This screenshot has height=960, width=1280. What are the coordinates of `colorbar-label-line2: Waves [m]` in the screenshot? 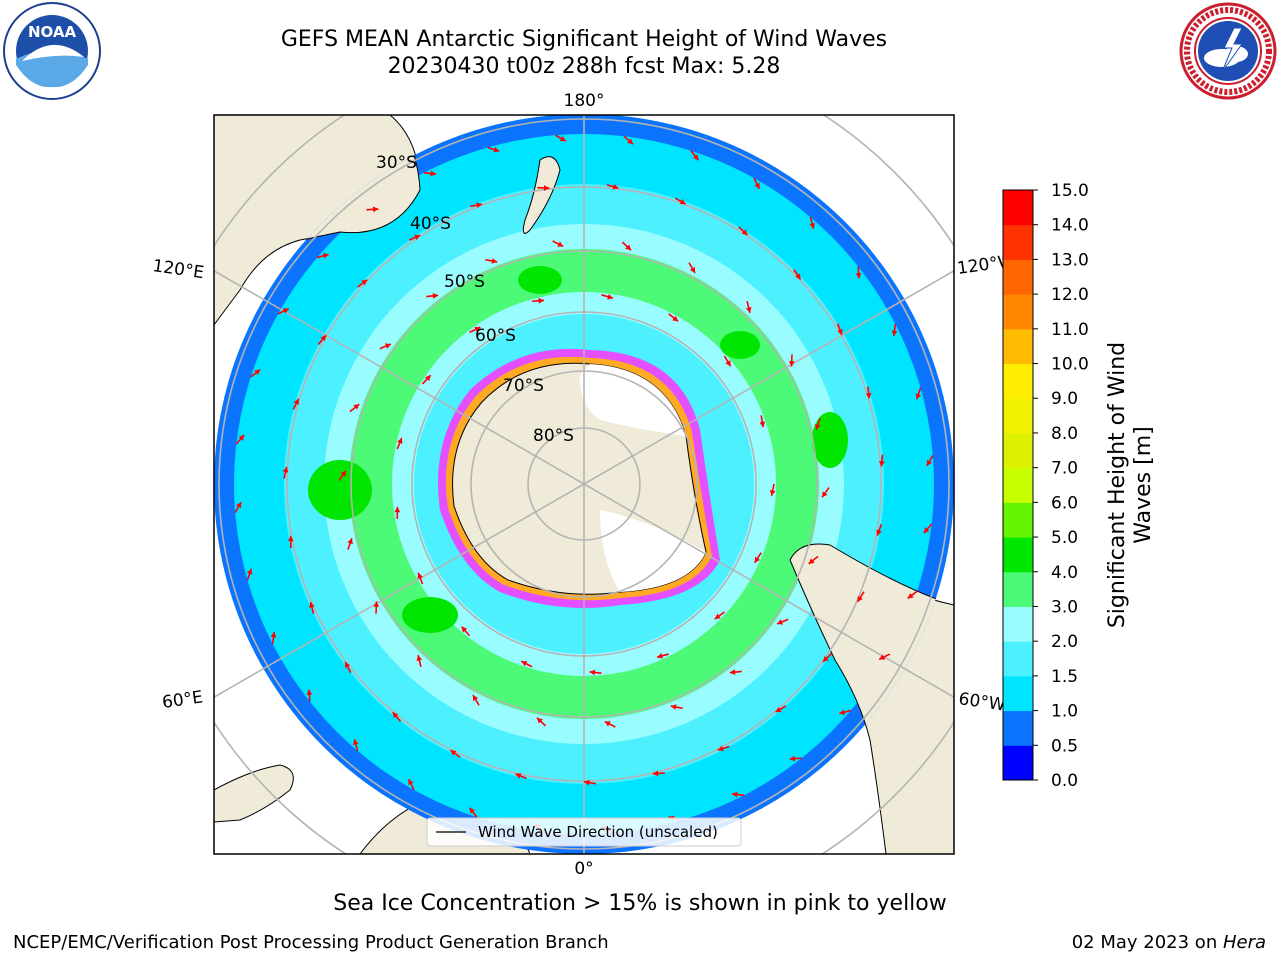 It's located at (1143, 484).